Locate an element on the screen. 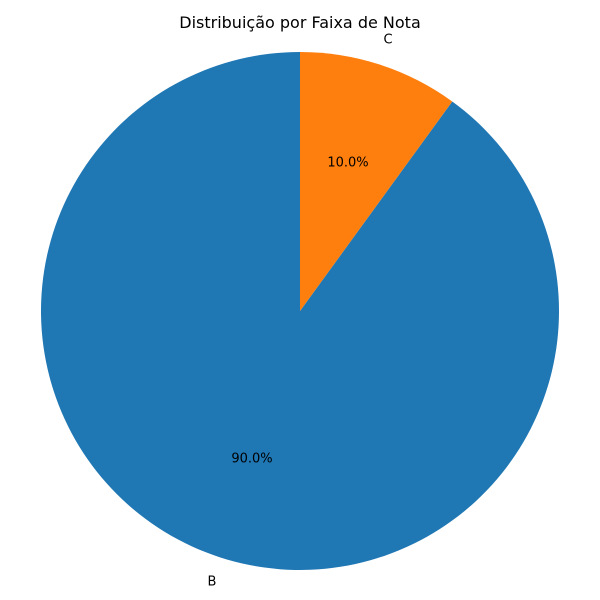 The image size is (600, 600). chart-title: Distribuição por Faixa de Nota is located at coordinates (300, 22).